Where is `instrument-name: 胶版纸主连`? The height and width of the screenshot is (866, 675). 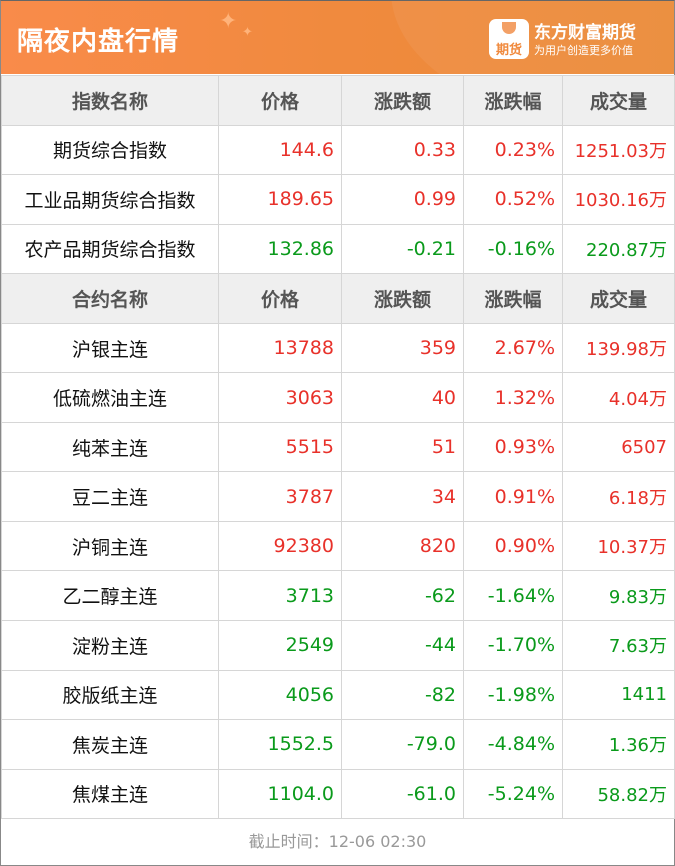
instrument-name: 胶版纸主连 is located at coordinates (110, 695).